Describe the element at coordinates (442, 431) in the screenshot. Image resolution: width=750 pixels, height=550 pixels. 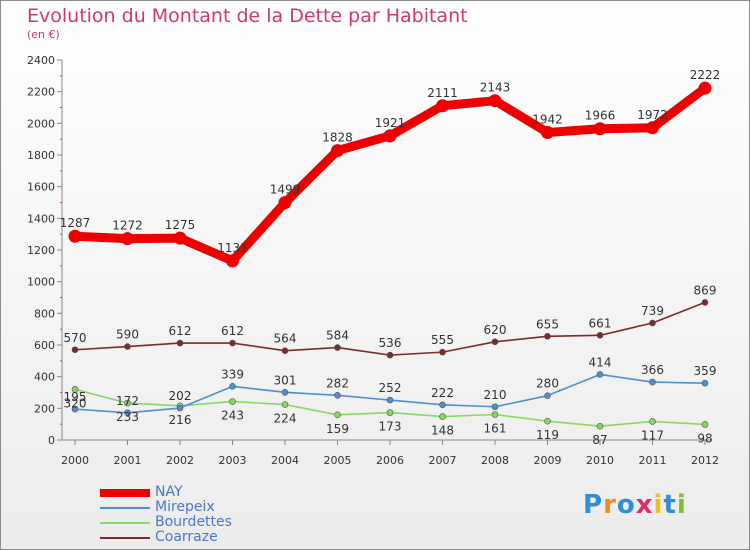
I see `data-label: 148` at that location.